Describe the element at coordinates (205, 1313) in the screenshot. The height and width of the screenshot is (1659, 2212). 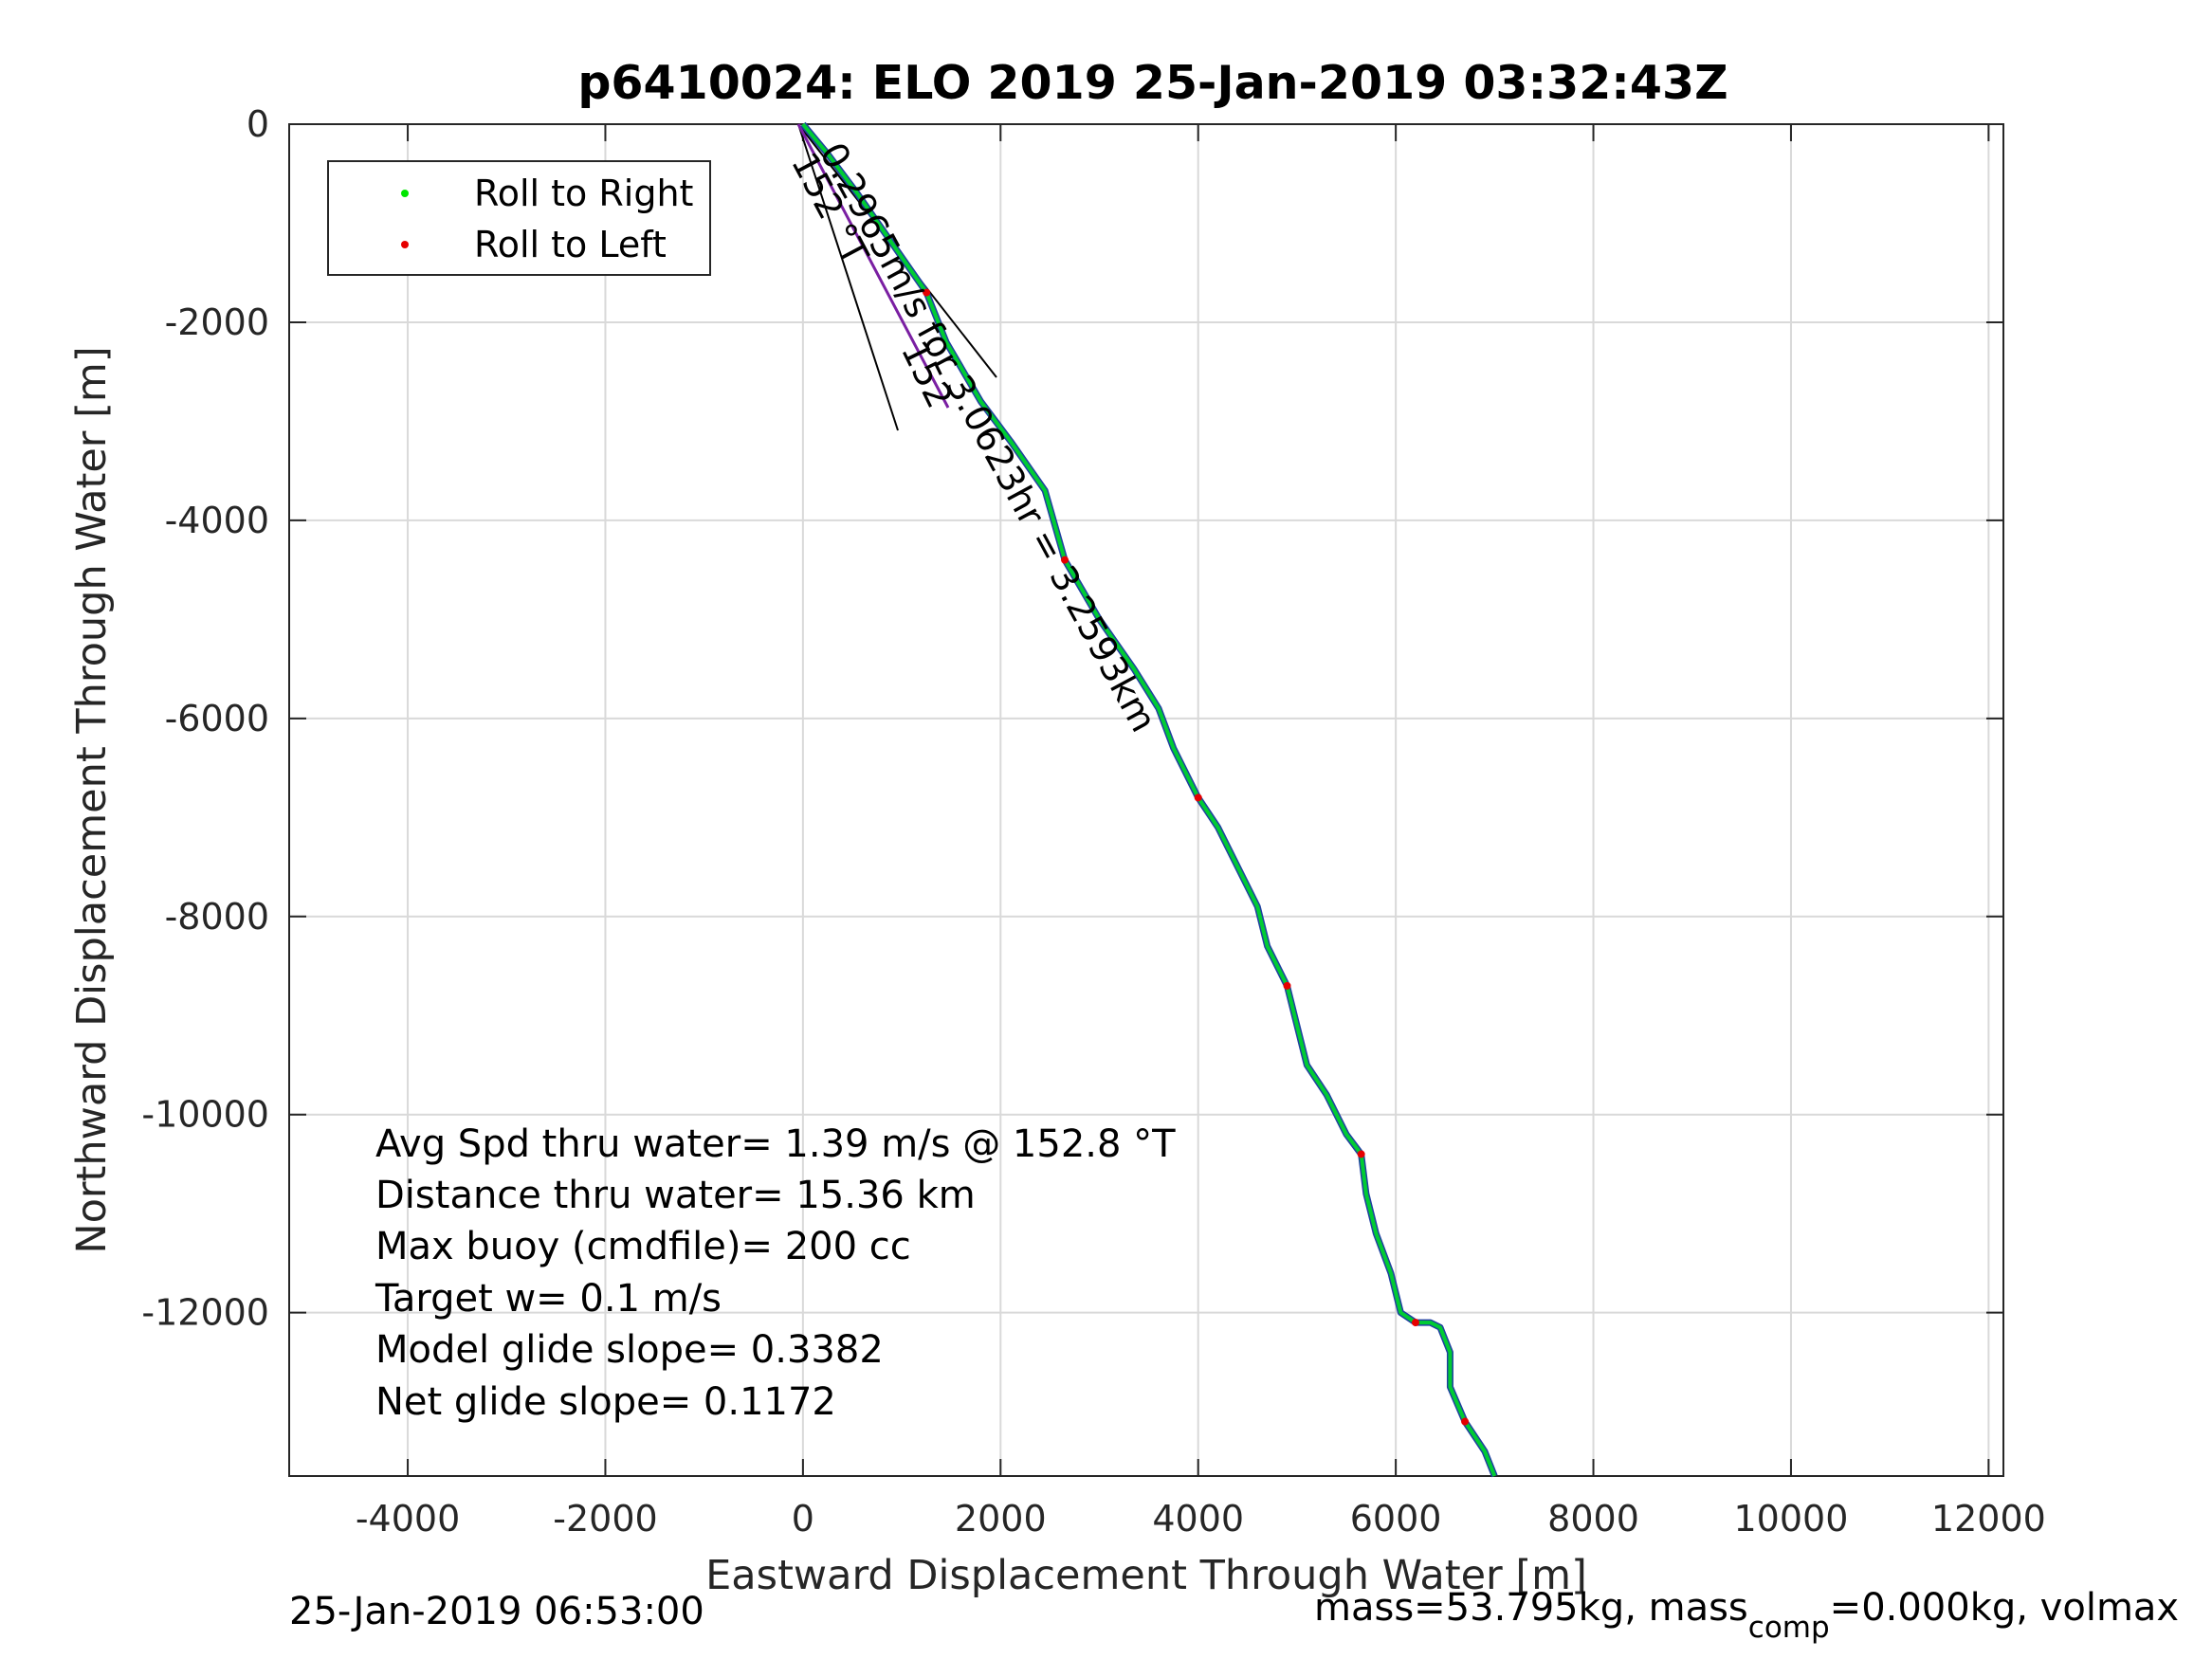
I see `y-tick-label: -12000` at that location.